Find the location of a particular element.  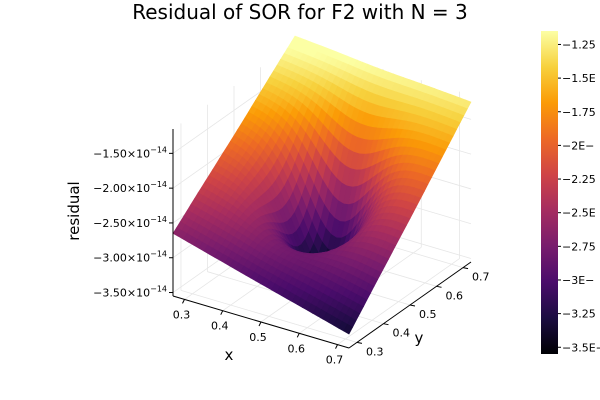

colorbar-tick-label: −2E− is located at coordinates (578, 145).